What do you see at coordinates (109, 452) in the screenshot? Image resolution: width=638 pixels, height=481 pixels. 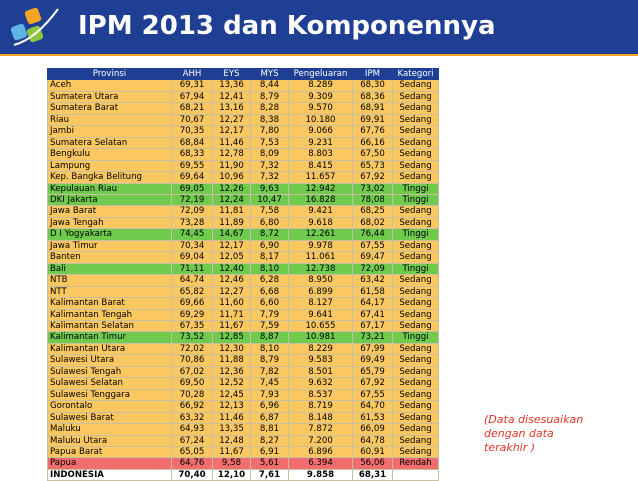 I see `province-cell: Papua Barat` at bounding box center [109, 452].